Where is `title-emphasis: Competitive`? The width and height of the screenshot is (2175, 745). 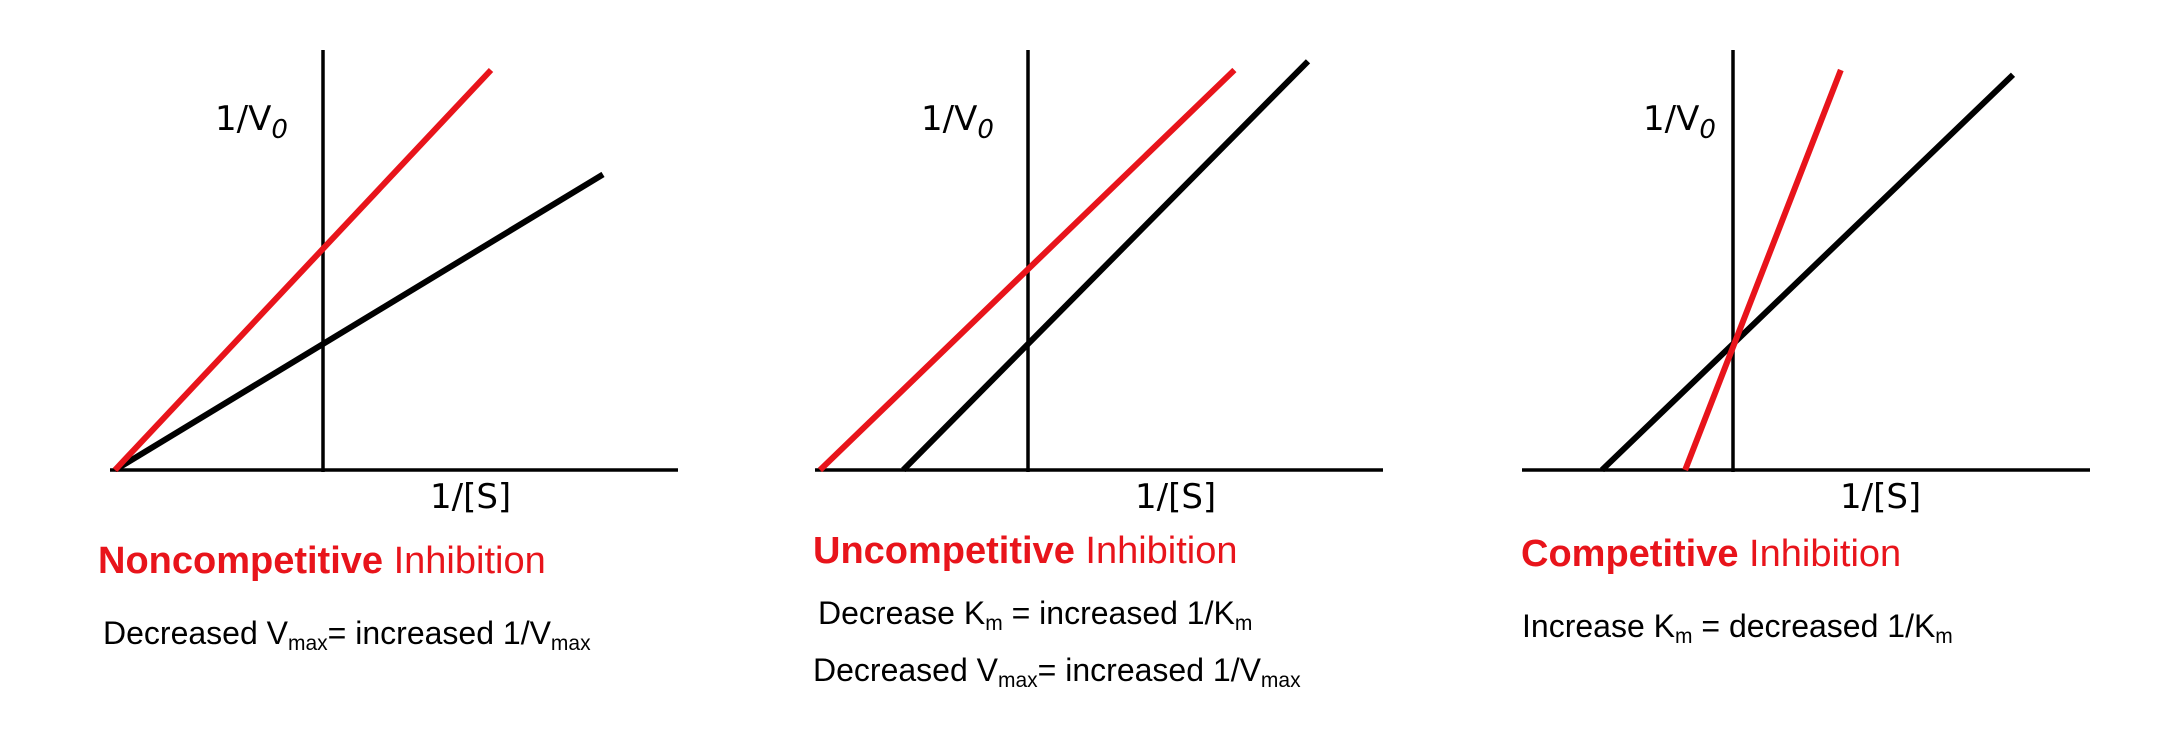 title-emphasis: Competitive is located at coordinates (1630, 554).